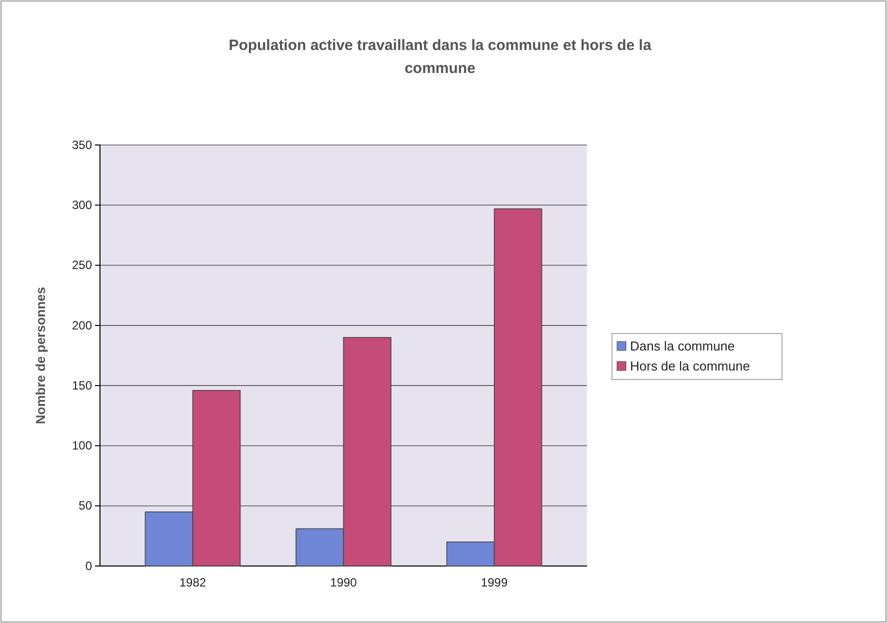 This screenshot has width=887, height=623. I want to click on y-tick-label: 100, so click(82, 445).